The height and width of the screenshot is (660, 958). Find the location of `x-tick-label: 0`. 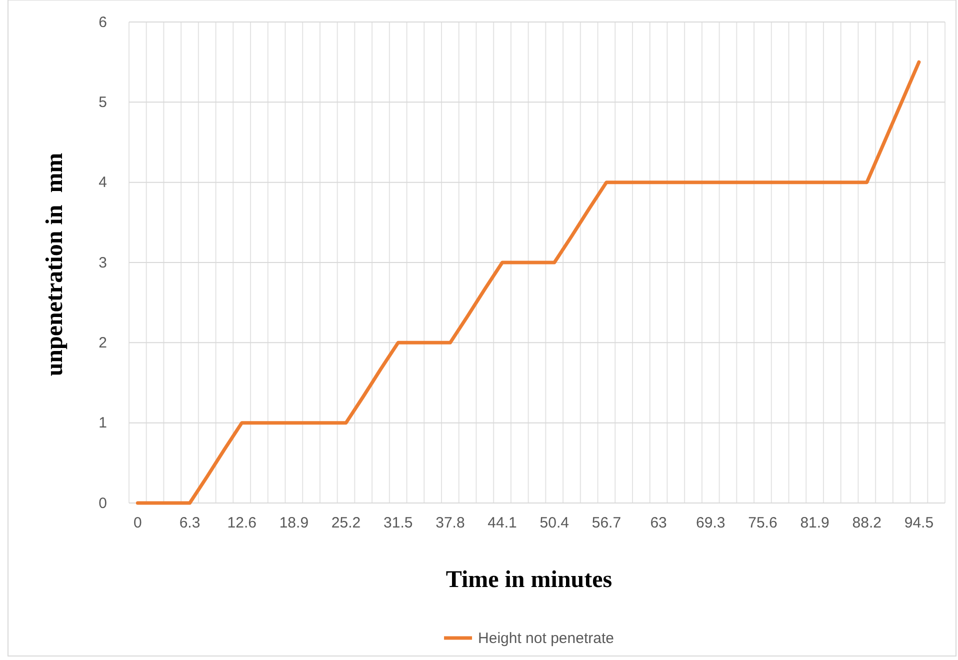

x-tick-label: 0 is located at coordinates (138, 523).